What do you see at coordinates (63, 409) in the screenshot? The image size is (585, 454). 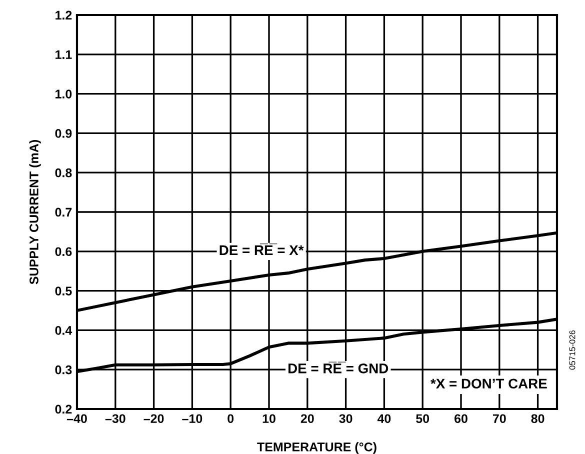 I see `y-tick-label: 0.2` at bounding box center [63, 409].